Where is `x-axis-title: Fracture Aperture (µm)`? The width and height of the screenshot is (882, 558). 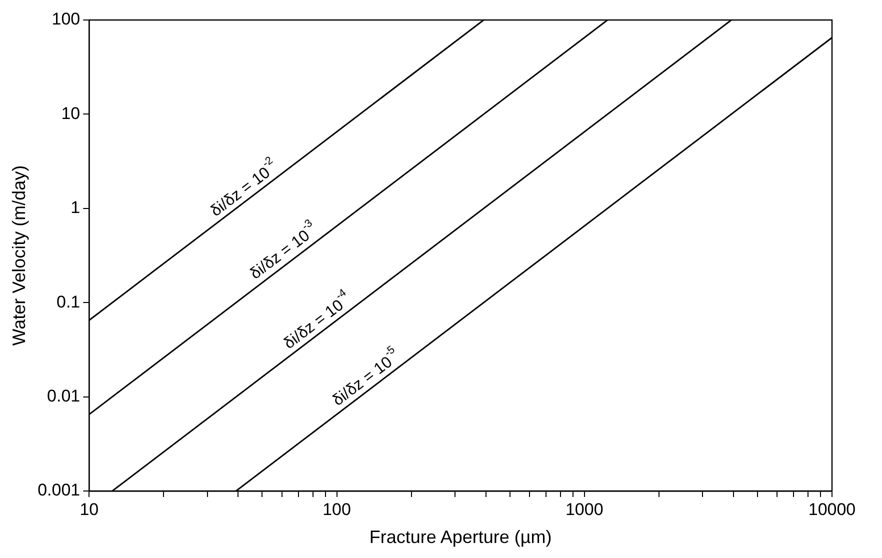 x-axis-title: Fracture Aperture (µm) is located at coordinates (460, 537).